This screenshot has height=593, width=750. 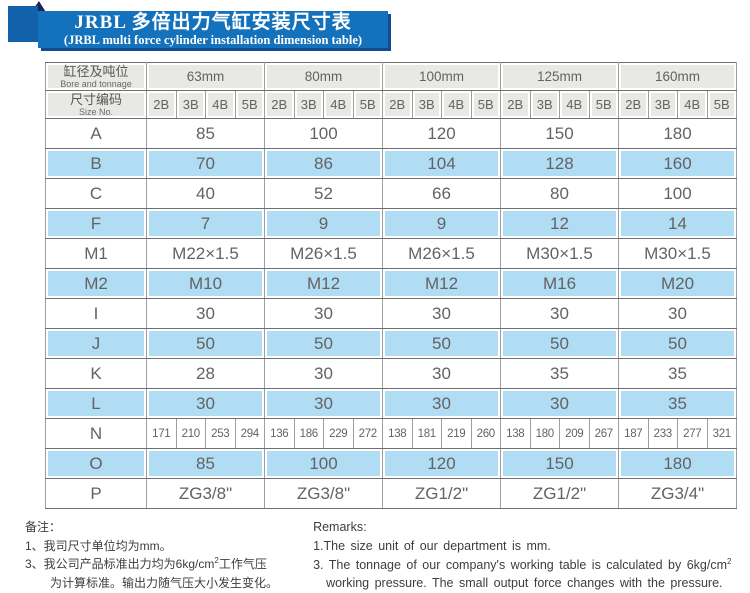 I want to click on table-row-A: A 85 100 120 150 180, so click(x=391, y=133).